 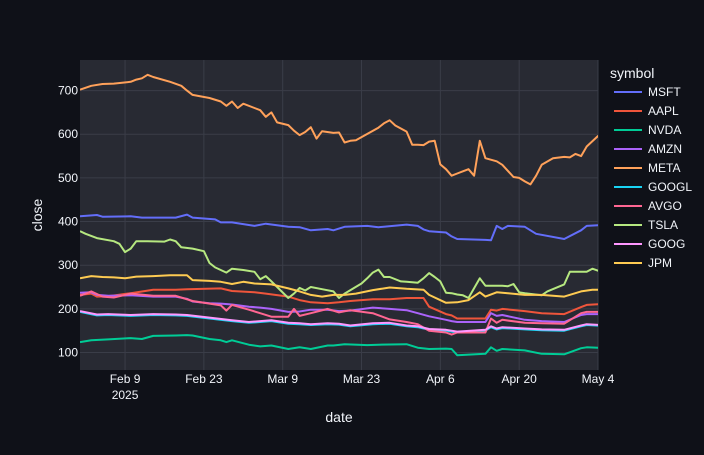 I want to click on legend-label: AVGO, so click(x=665, y=206).